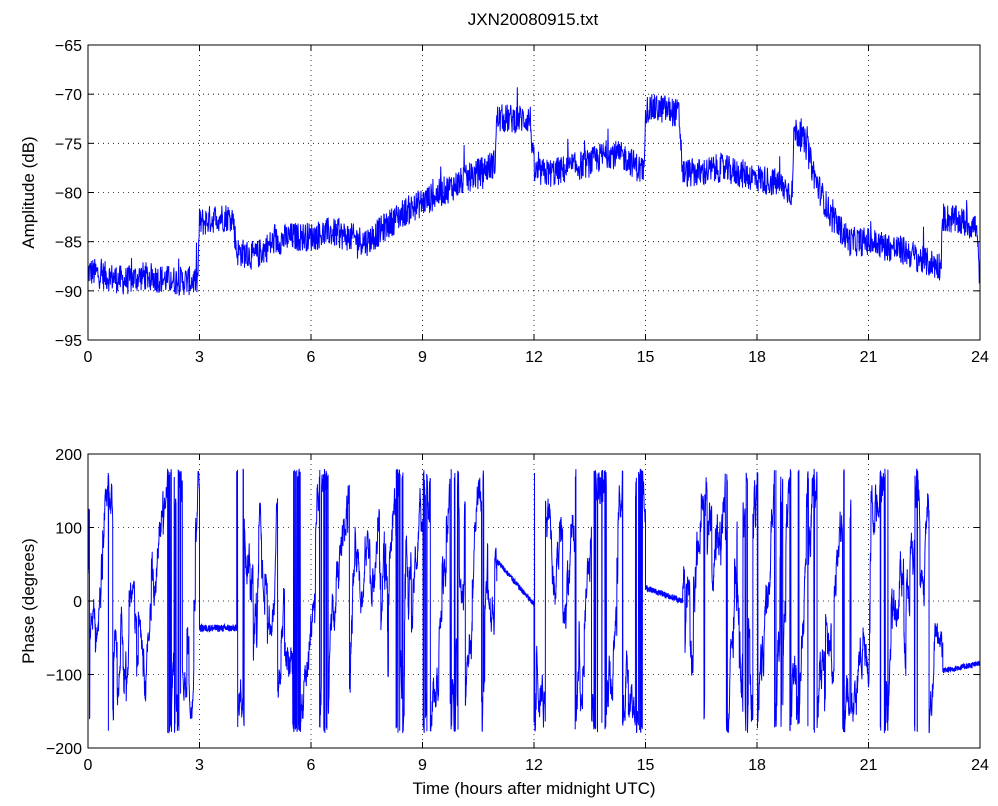 This screenshot has width=998, height=806. Describe the element at coordinates (28, 192) in the screenshot. I see `amplitude-y-axis-title: Amplitude (dB)` at that location.